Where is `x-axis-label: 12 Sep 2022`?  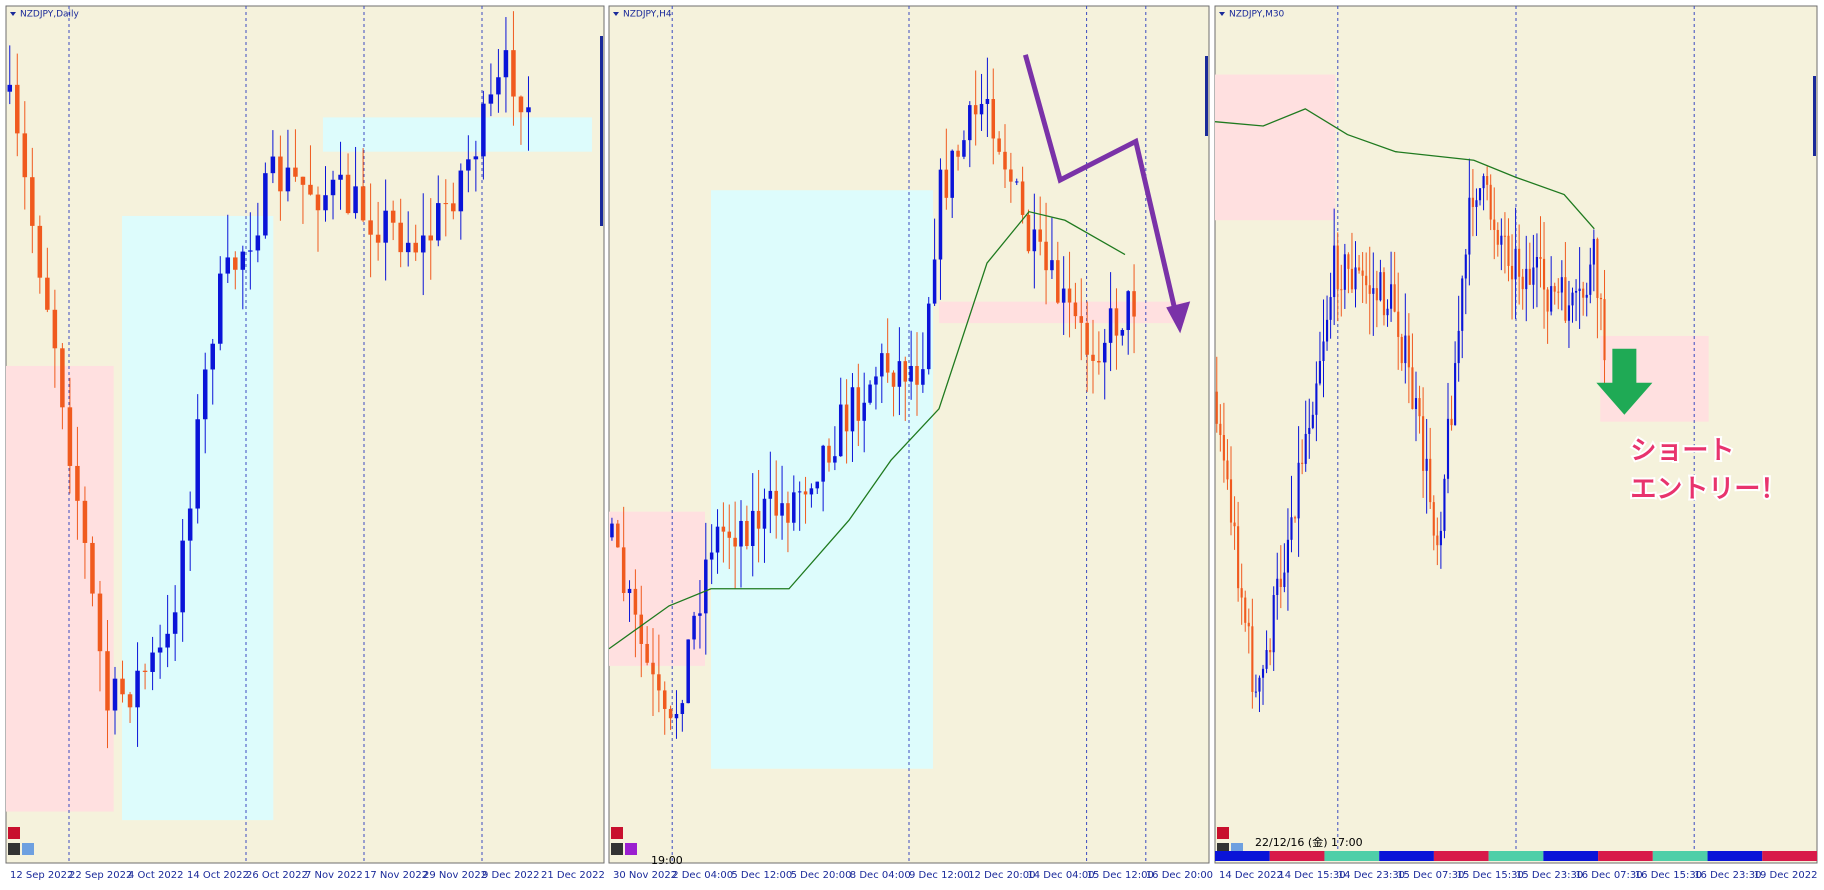 x-axis-label: 12 Sep 2022 is located at coordinates (41, 875).